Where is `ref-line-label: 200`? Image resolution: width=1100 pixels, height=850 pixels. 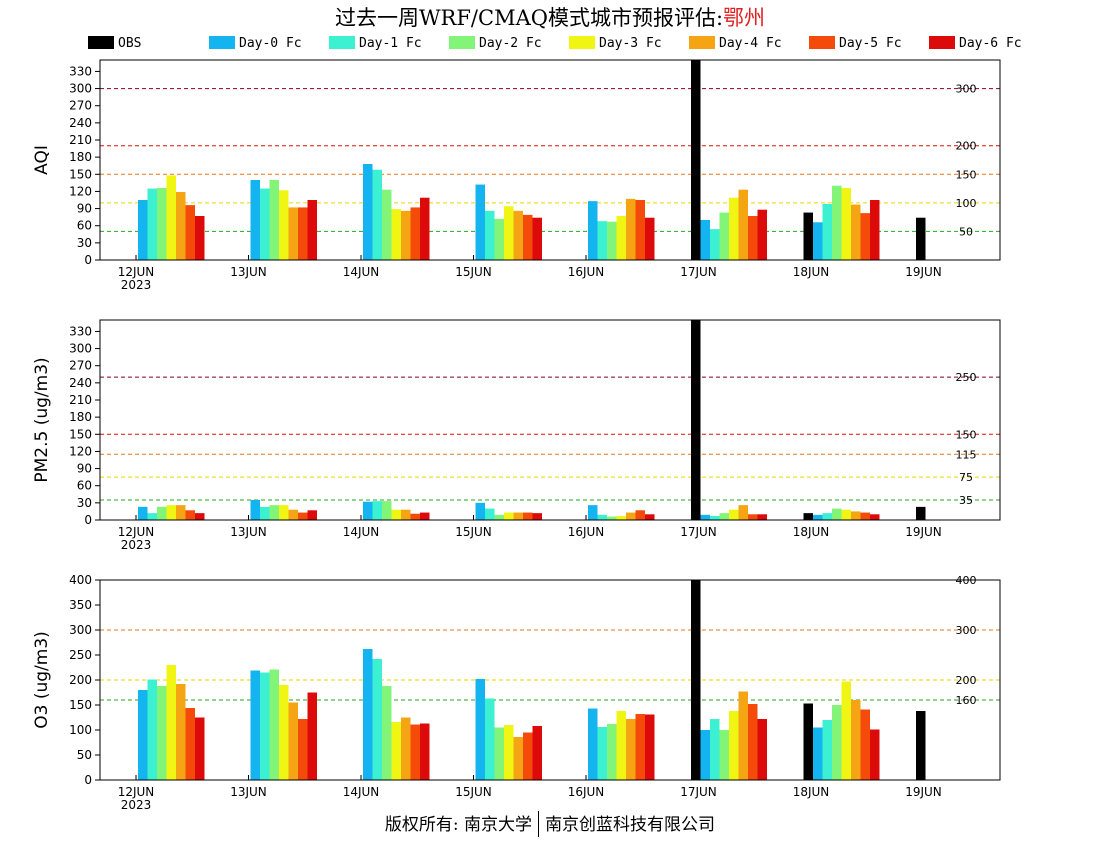 ref-line-label: 200 is located at coordinates (966, 146).